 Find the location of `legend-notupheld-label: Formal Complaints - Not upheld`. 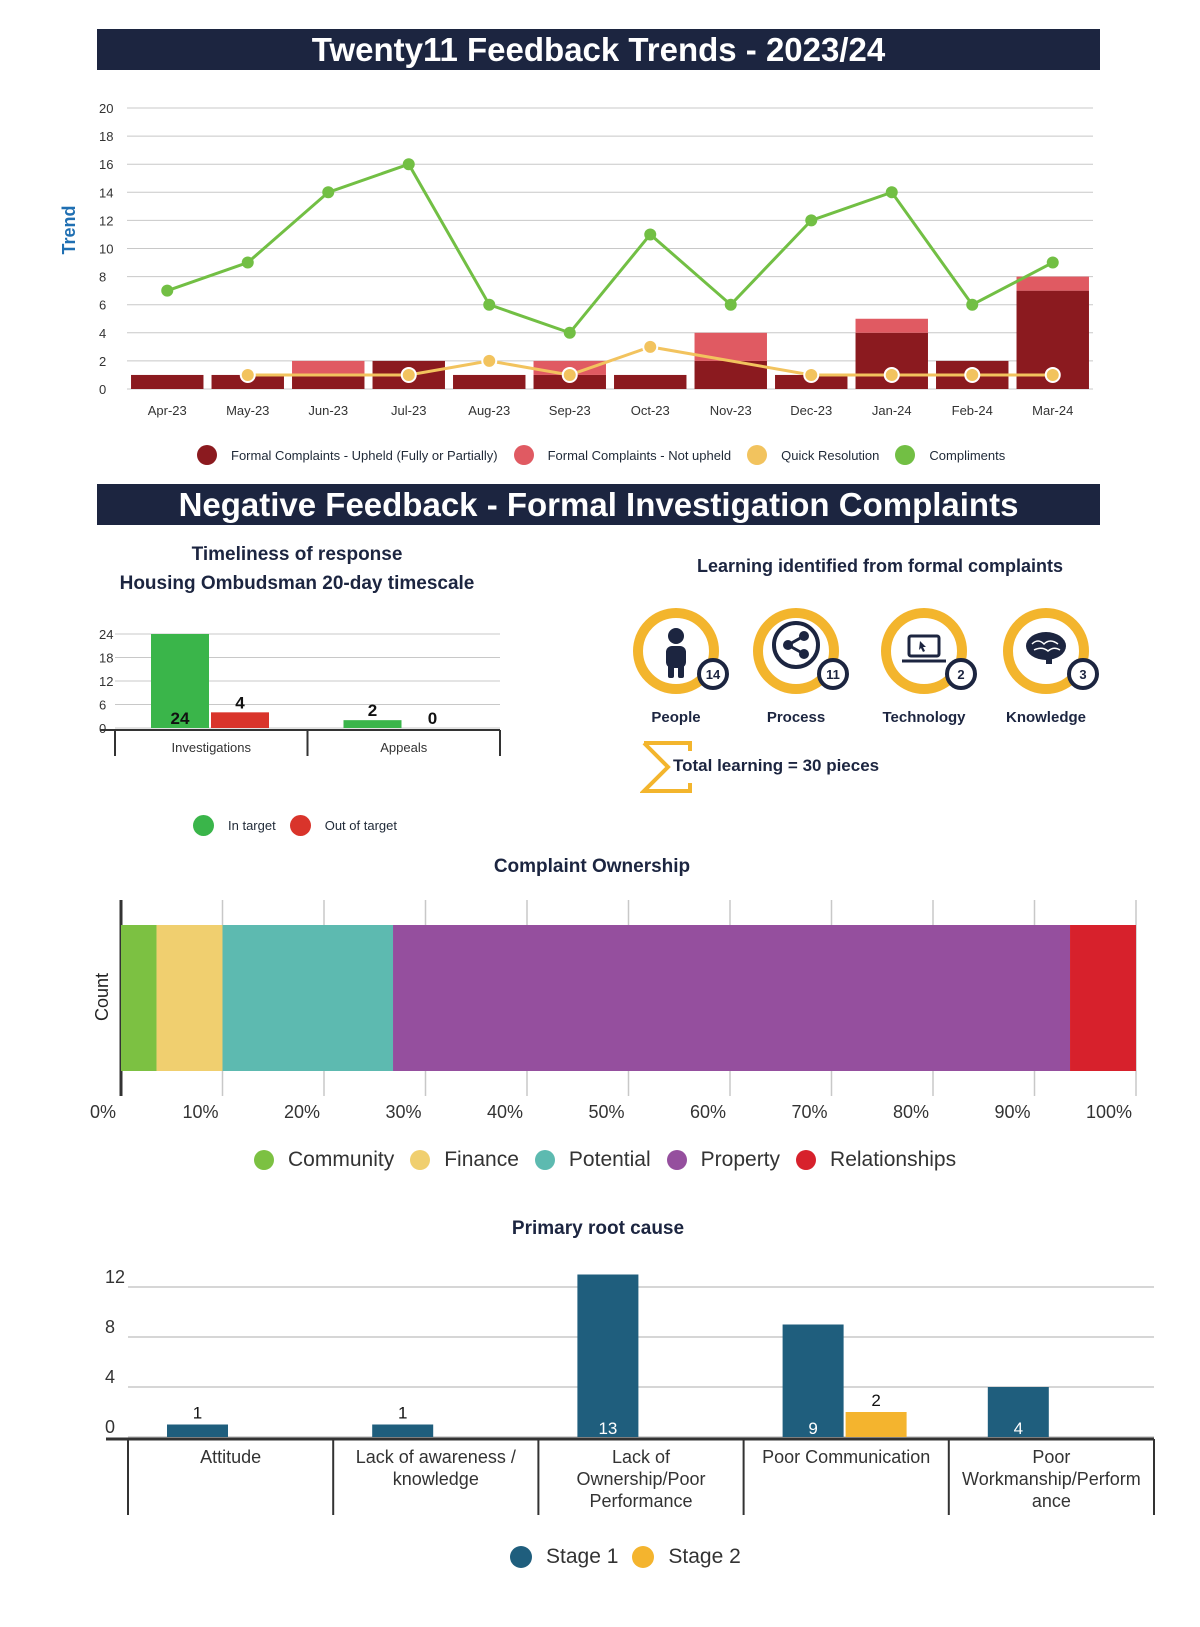

legend-notupheld-label: Formal Complaints - Not upheld is located at coordinates (639, 455).